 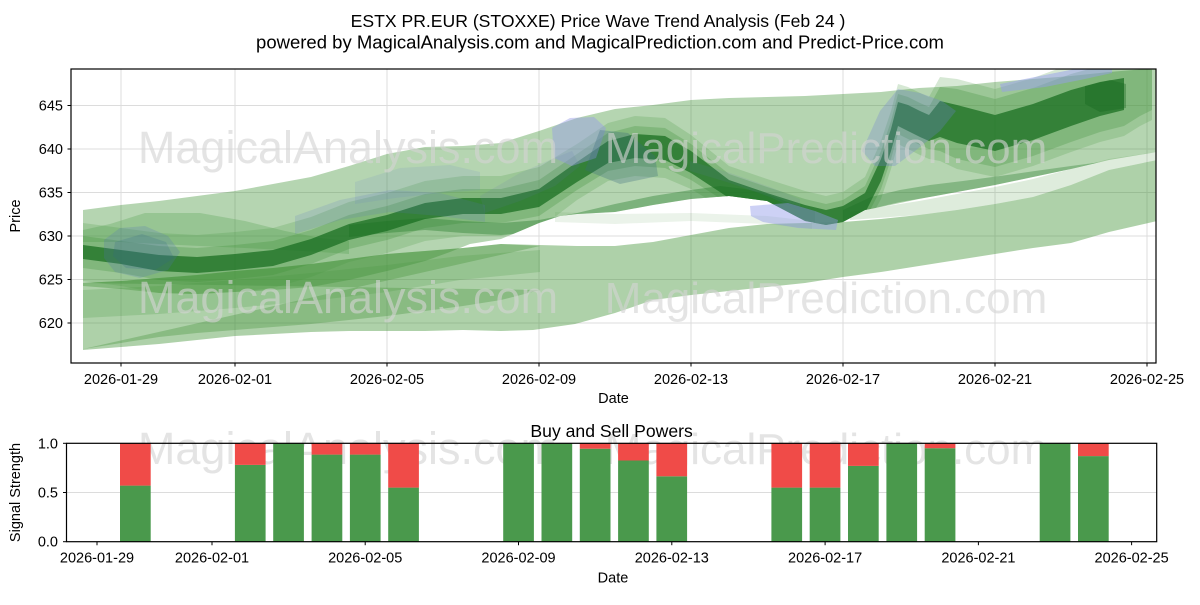 I want to click on svg-text: 640, so click(x=51, y=150).